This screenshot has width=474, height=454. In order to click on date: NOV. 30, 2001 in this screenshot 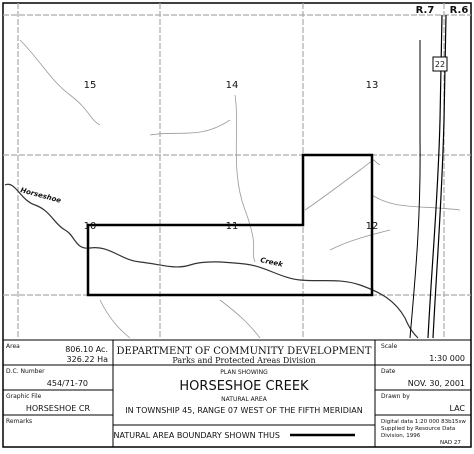, I will do `click(436, 383)`.